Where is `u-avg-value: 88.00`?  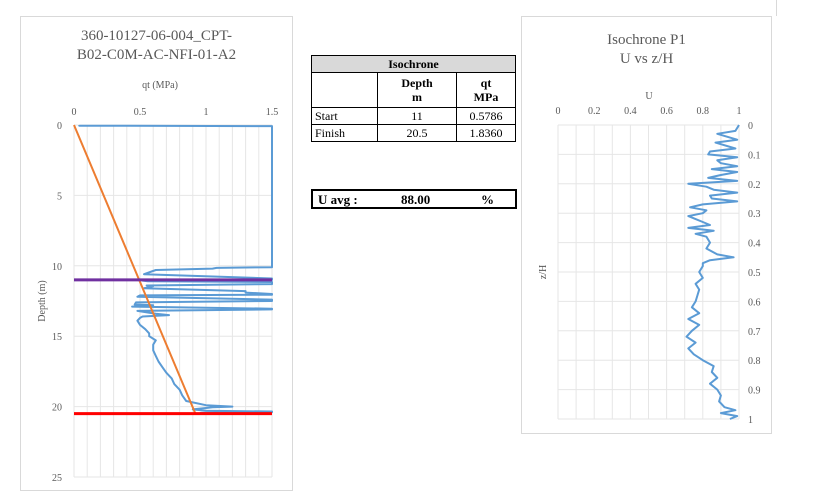
u-avg-value: 88.00 is located at coordinates (416, 199).